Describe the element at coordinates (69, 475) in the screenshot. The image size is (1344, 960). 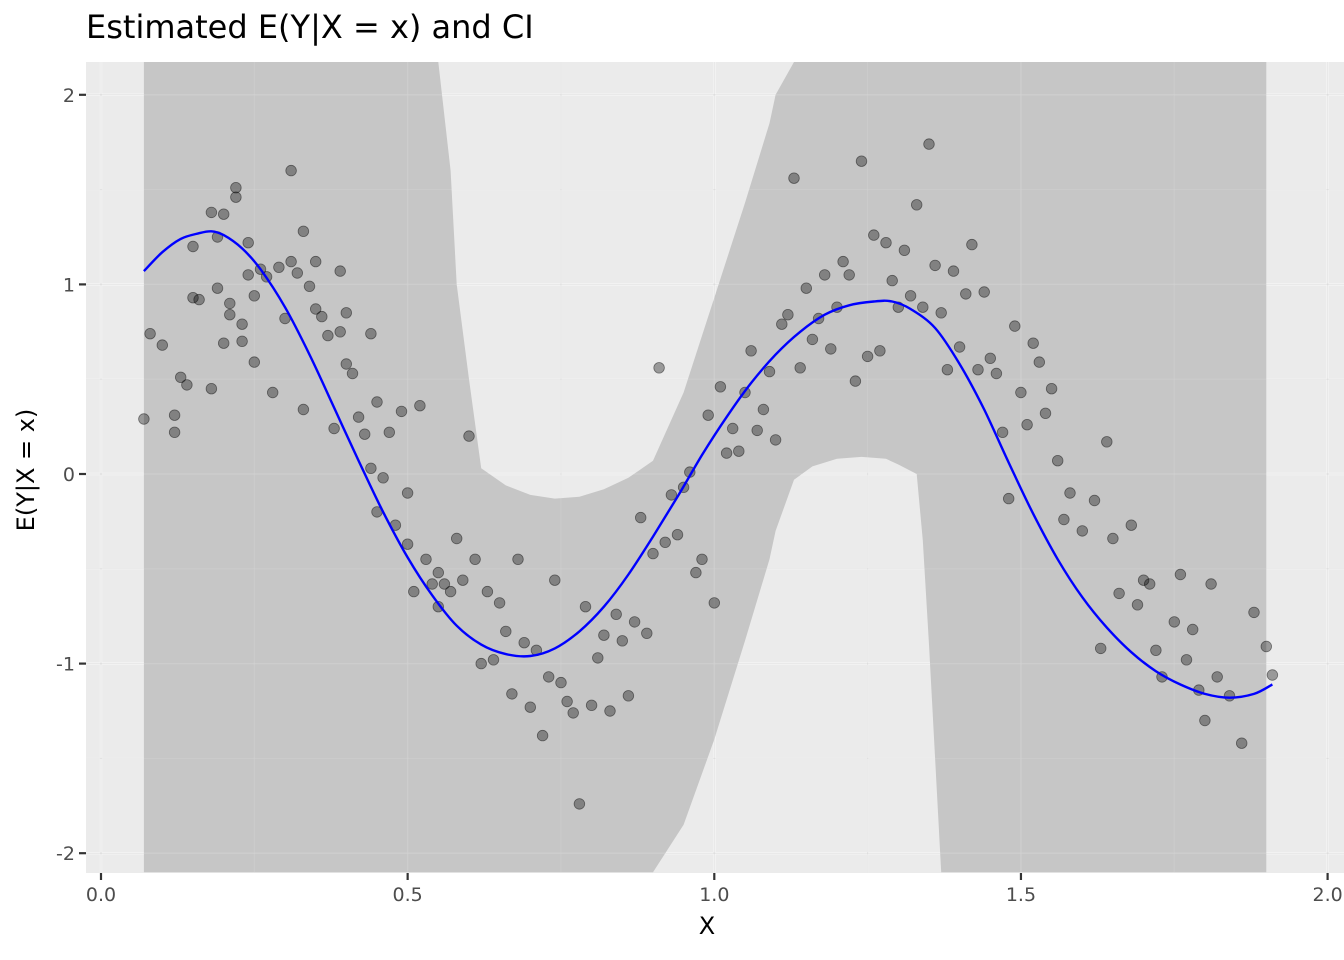
I see `y-tick-label: 0` at that location.